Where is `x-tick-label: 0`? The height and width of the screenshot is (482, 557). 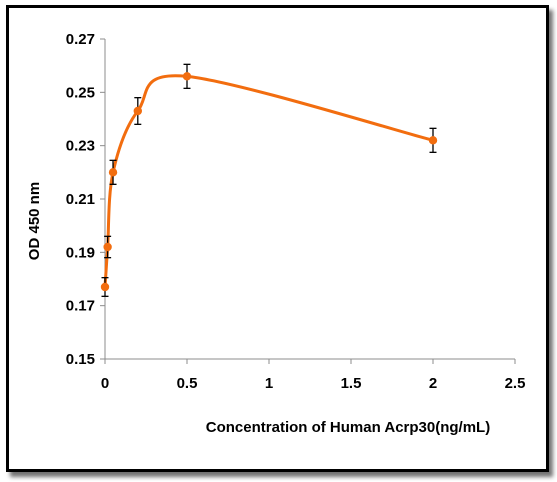
x-tick-label: 0 is located at coordinates (105, 383).